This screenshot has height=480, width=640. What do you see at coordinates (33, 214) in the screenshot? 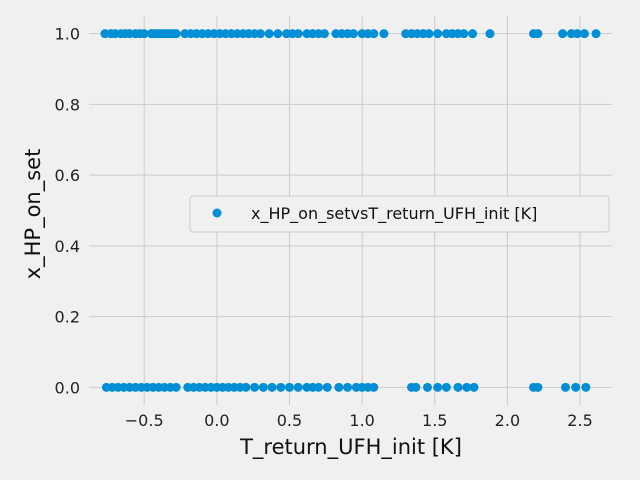
I see `y-axis-label: x_HP_on_set` at bounding box center [33, 214].